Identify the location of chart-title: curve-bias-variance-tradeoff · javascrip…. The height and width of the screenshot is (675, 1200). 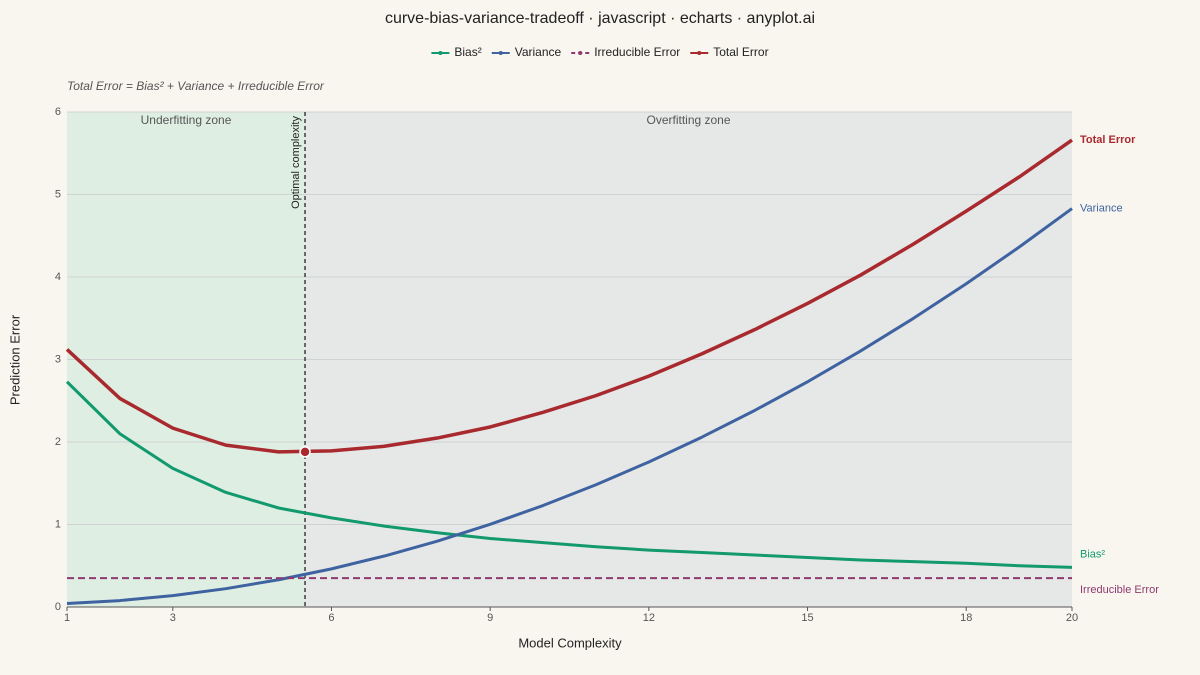
(600, 18).